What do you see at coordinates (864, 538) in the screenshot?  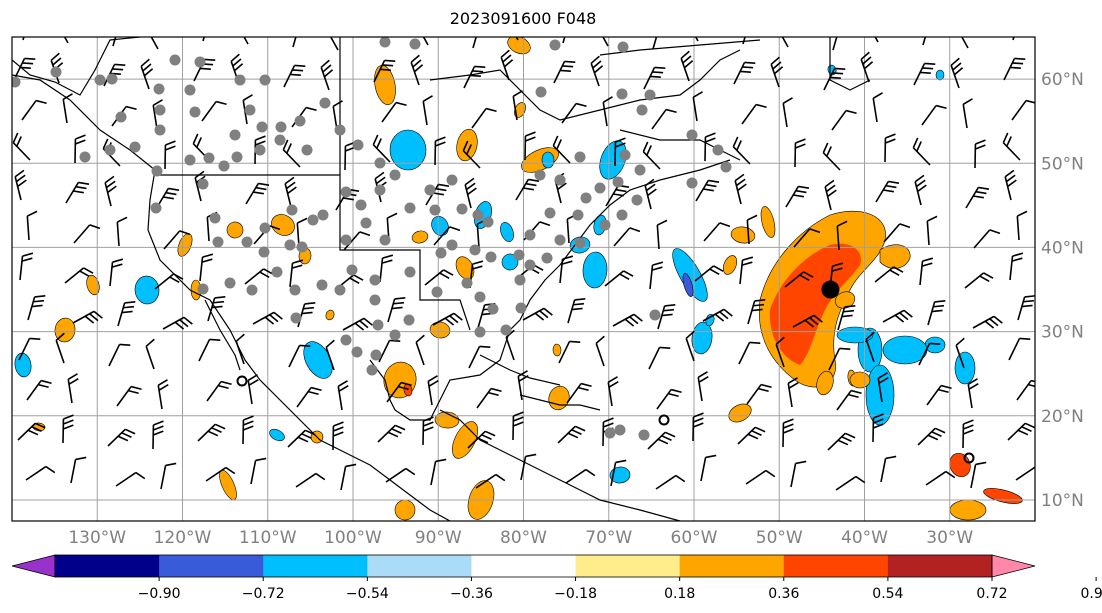 I see `longitude-label: 40°W` at bounding box center [864, 538].